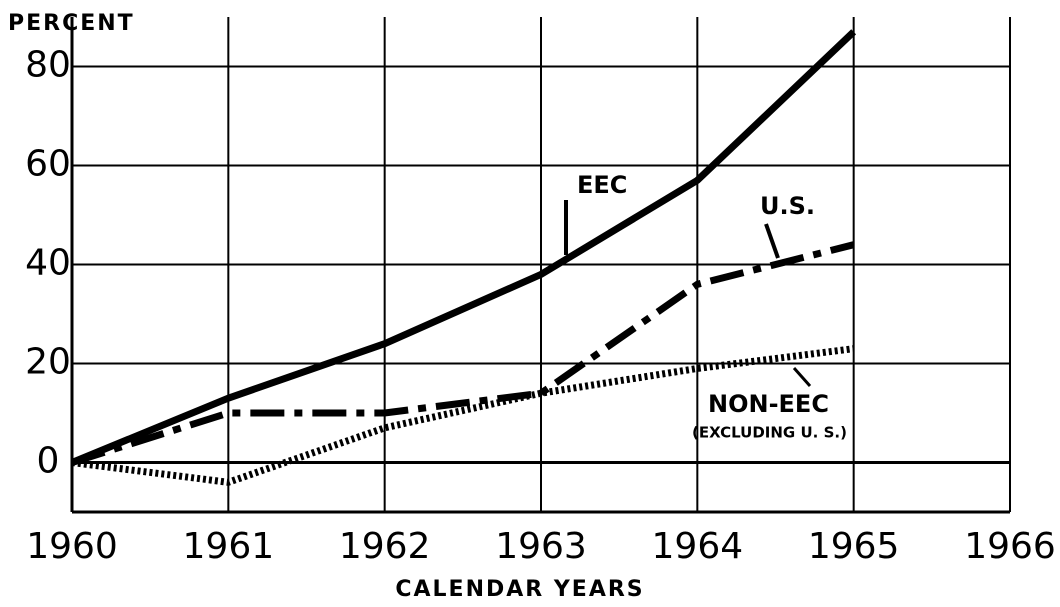 The width and height of the screenshot is (1060, 607). I want to click on annotation: NON-EEC, so click(768, 404).